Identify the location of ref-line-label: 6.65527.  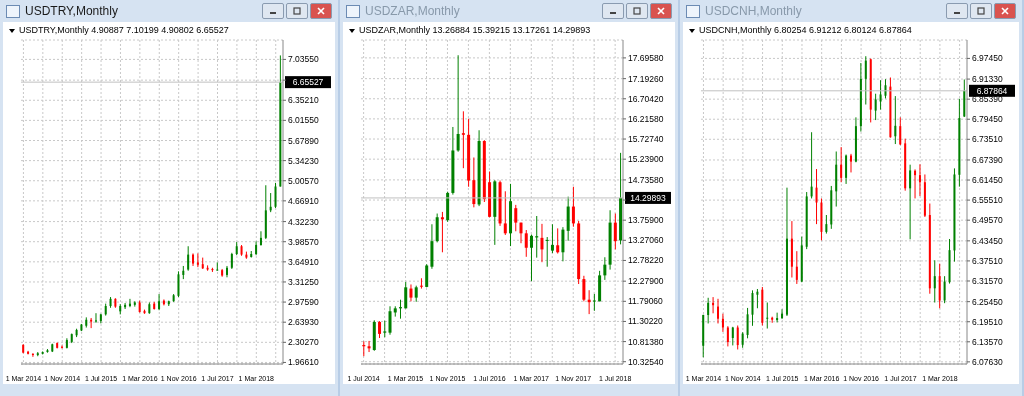
(308, 82).